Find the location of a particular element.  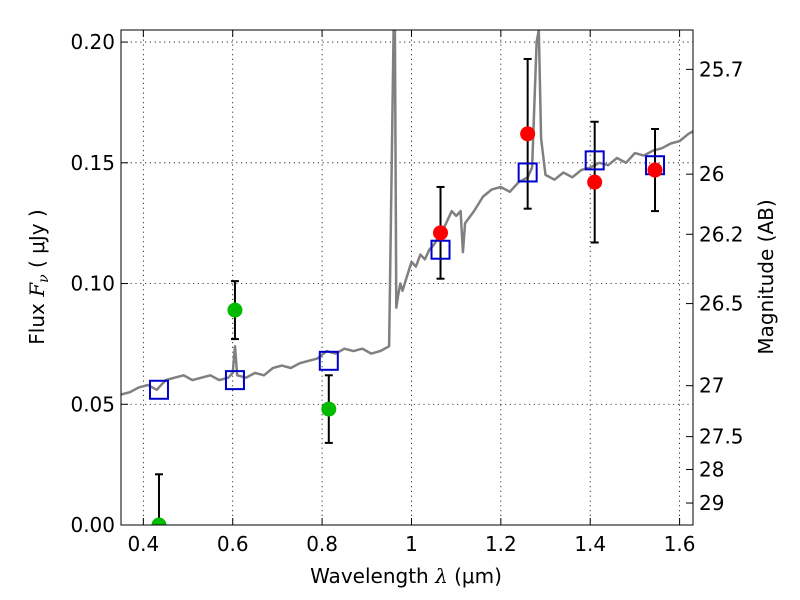

y2-tick-label: 27.5 is located at coordinates (721, 437).